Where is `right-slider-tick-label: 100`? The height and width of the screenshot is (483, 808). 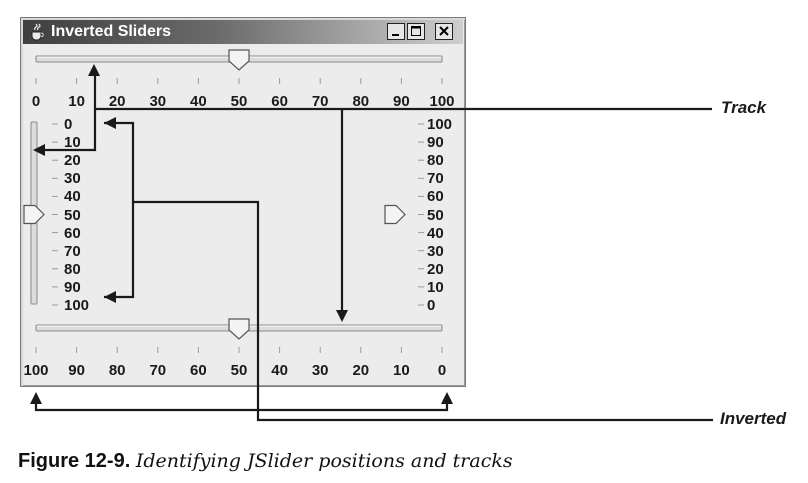 right-slider-tick-label: 100 is located at coordinates (440, 124).